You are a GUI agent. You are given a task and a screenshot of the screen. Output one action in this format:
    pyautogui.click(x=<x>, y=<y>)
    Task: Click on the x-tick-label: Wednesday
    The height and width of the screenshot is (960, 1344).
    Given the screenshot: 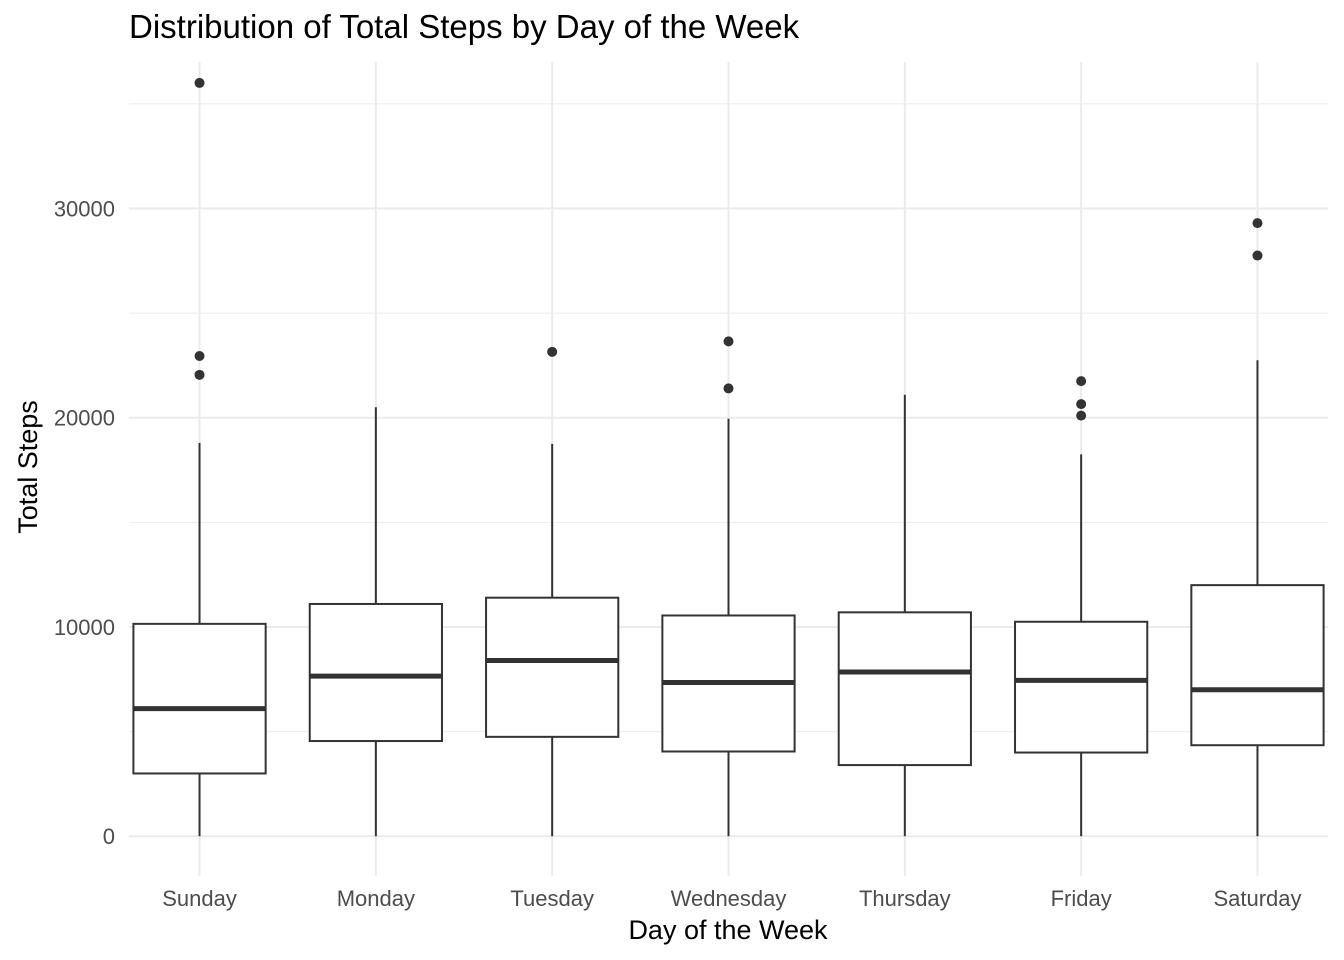 What is the action you would take?
    pyautogui.click(x=729, y=898)
    